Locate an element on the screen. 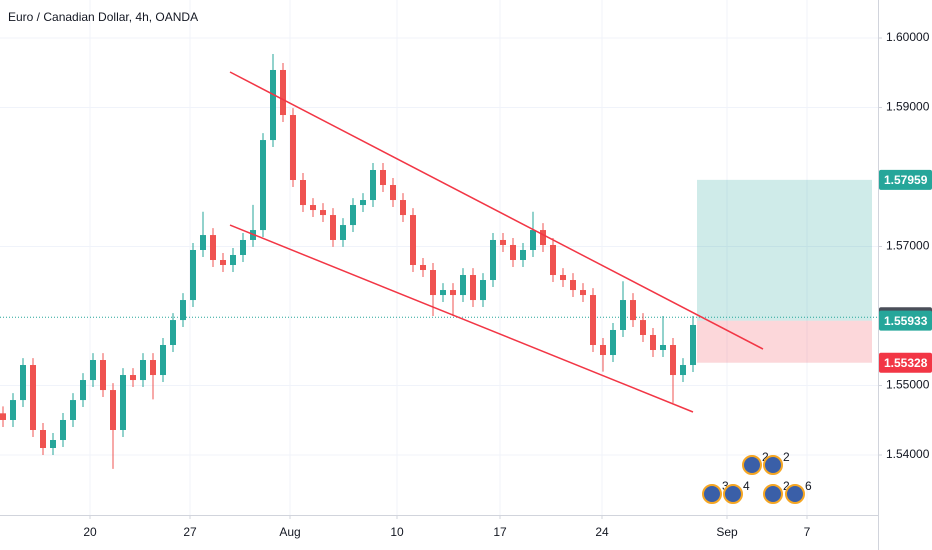  x-tick-label: 27 is located at coordinates (190, 532).